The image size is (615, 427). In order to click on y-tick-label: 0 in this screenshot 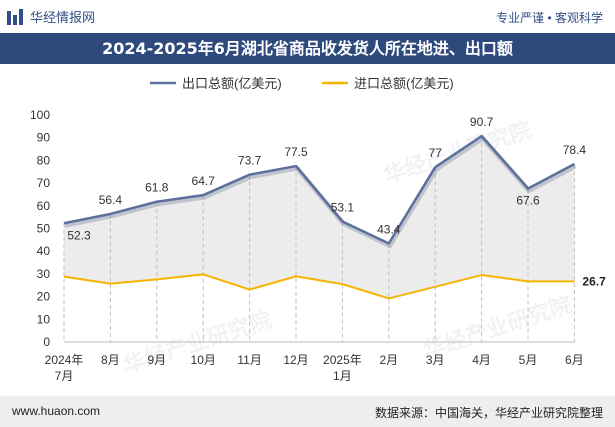, I will do `click(46, 342)`.